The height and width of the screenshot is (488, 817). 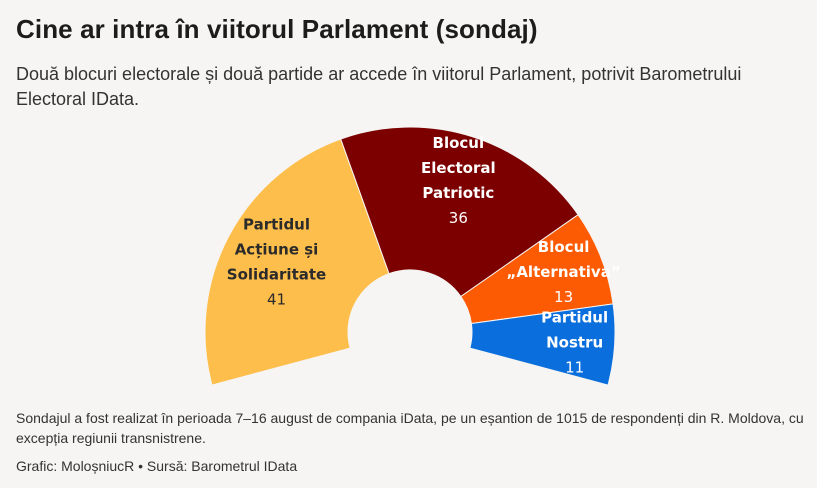 What do you see at coordinates (277, 250) in the screenshot?
I see `slice-label-1: Acțiune și` at bounding box center [277, 250].